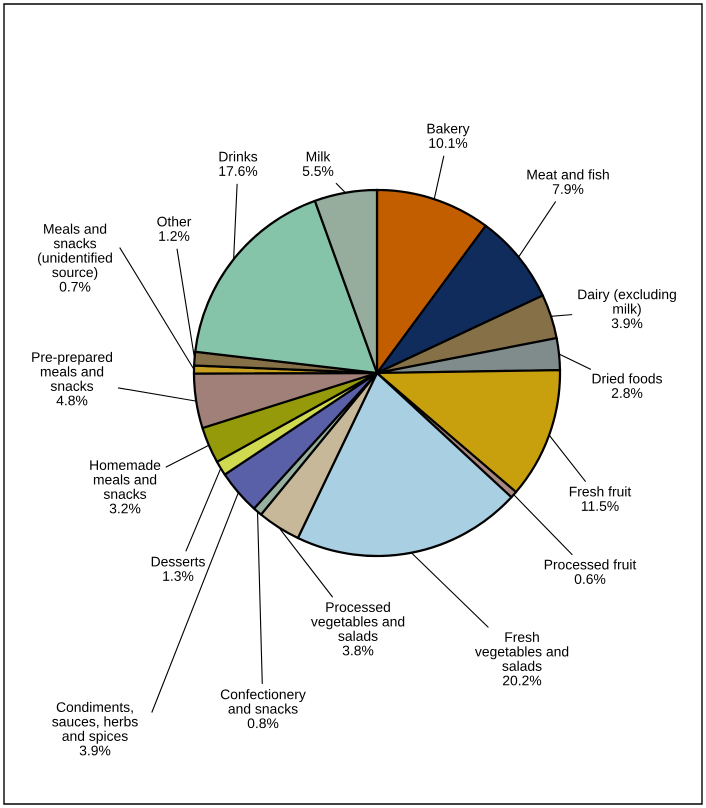 The image size is (706, 808). What do you see at coordinates (72, 371) in the screenshot?
I see `slice-label: Pre-prepared meals and snacks` at bounding box center [72, 371].